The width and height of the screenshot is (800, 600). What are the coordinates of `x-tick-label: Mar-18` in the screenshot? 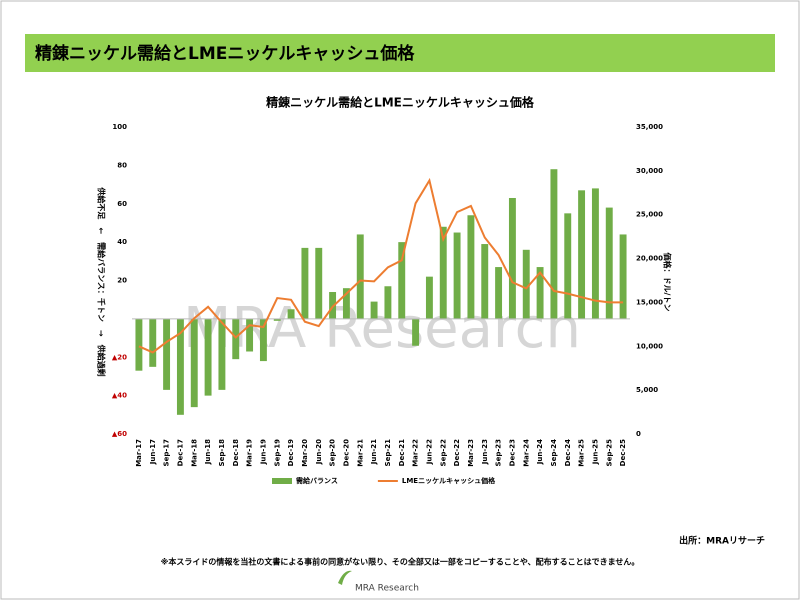 It's located at (194, 453).